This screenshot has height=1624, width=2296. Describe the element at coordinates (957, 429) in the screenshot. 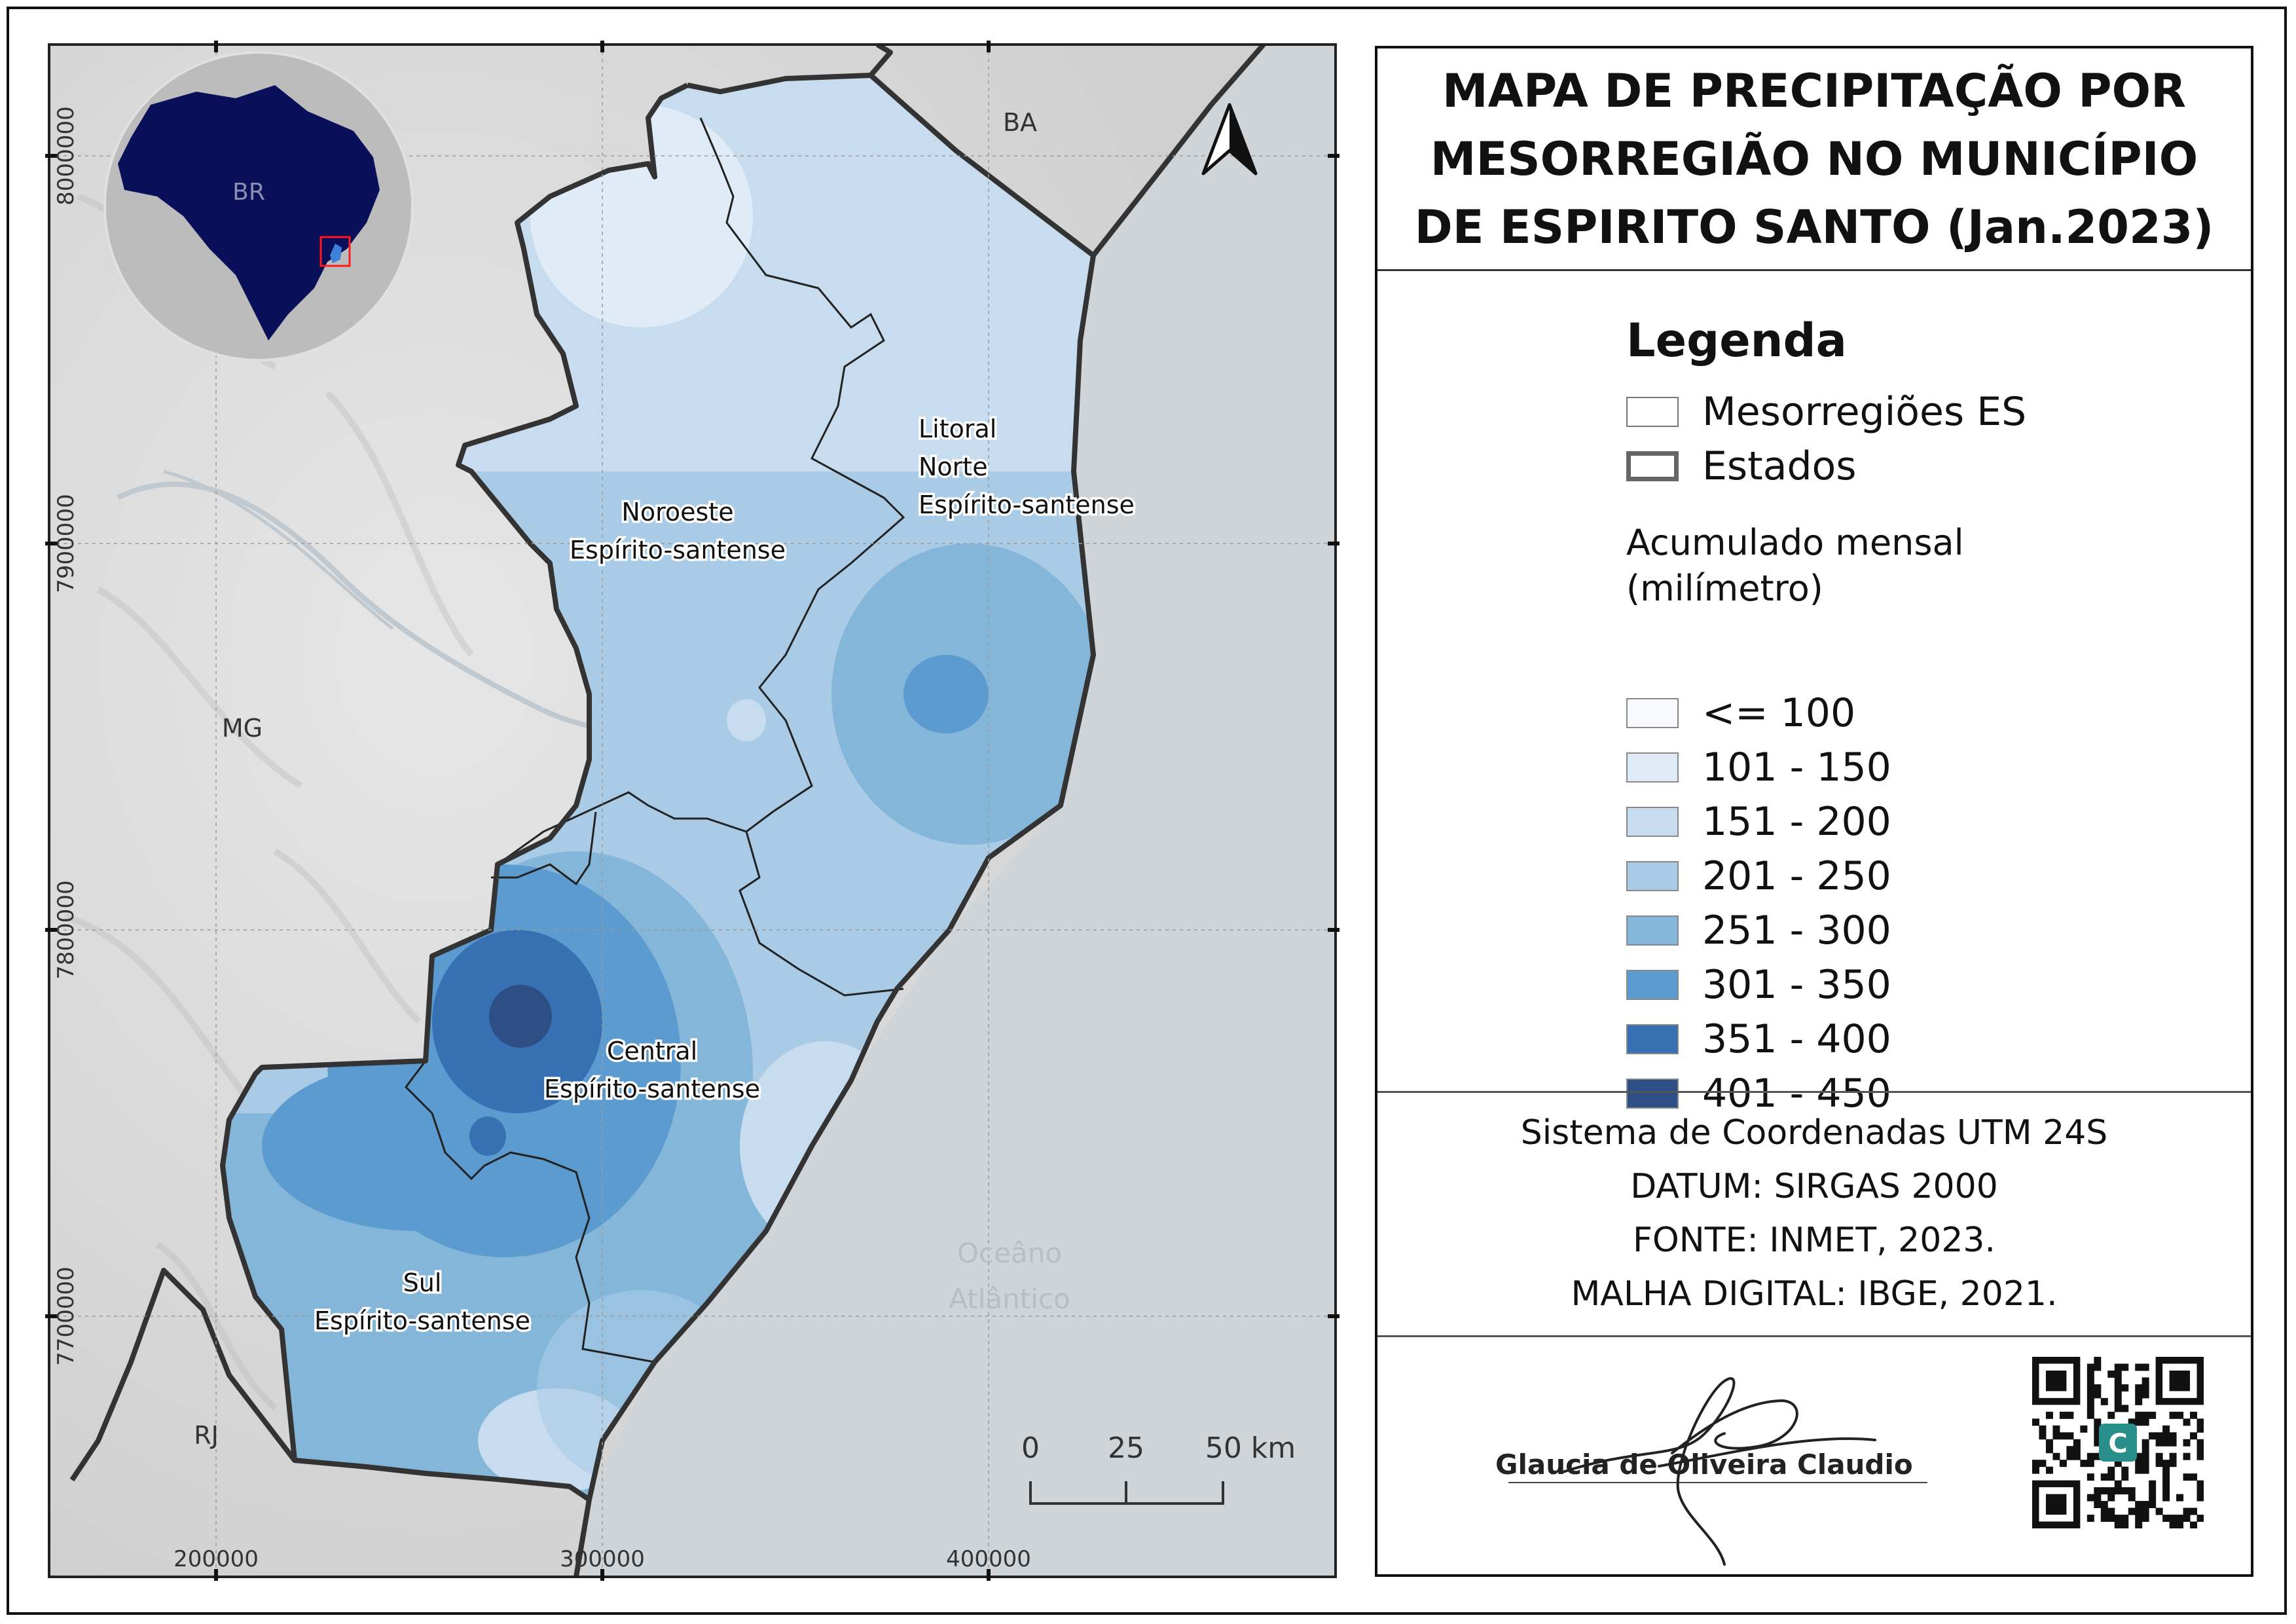

I see `region-label-litoral: Litoral` at that location.